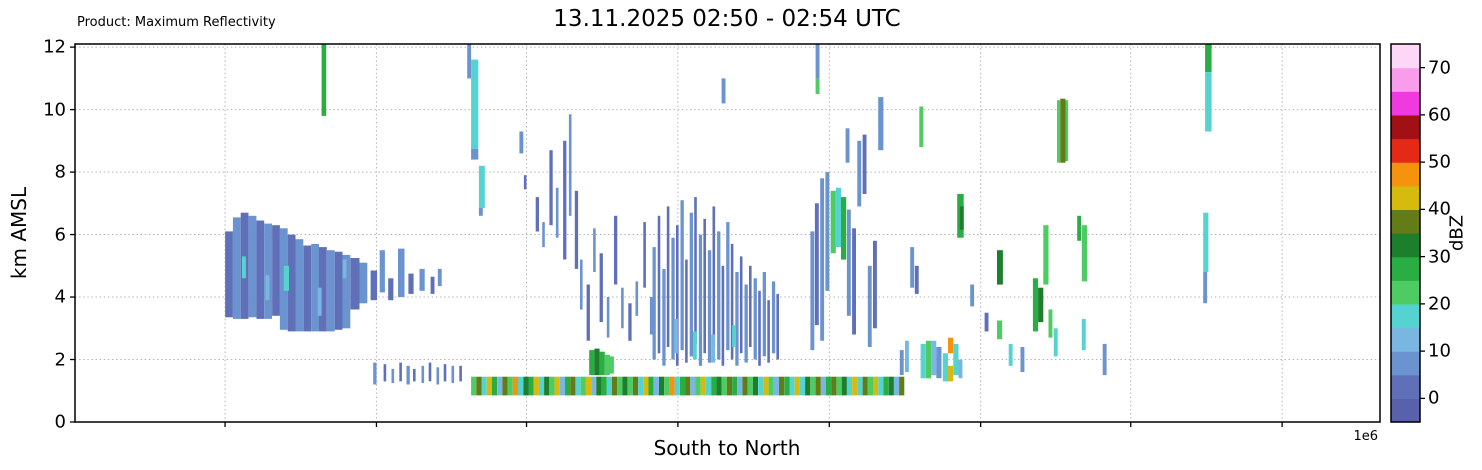 Image resolution: width=1482 pixels, height=470 pixels. Describe the element at coordinates (727, 19) in the screenshot. I see `chart-title: 13.11.2025 02:50 - 02:54 UTC` at that location.